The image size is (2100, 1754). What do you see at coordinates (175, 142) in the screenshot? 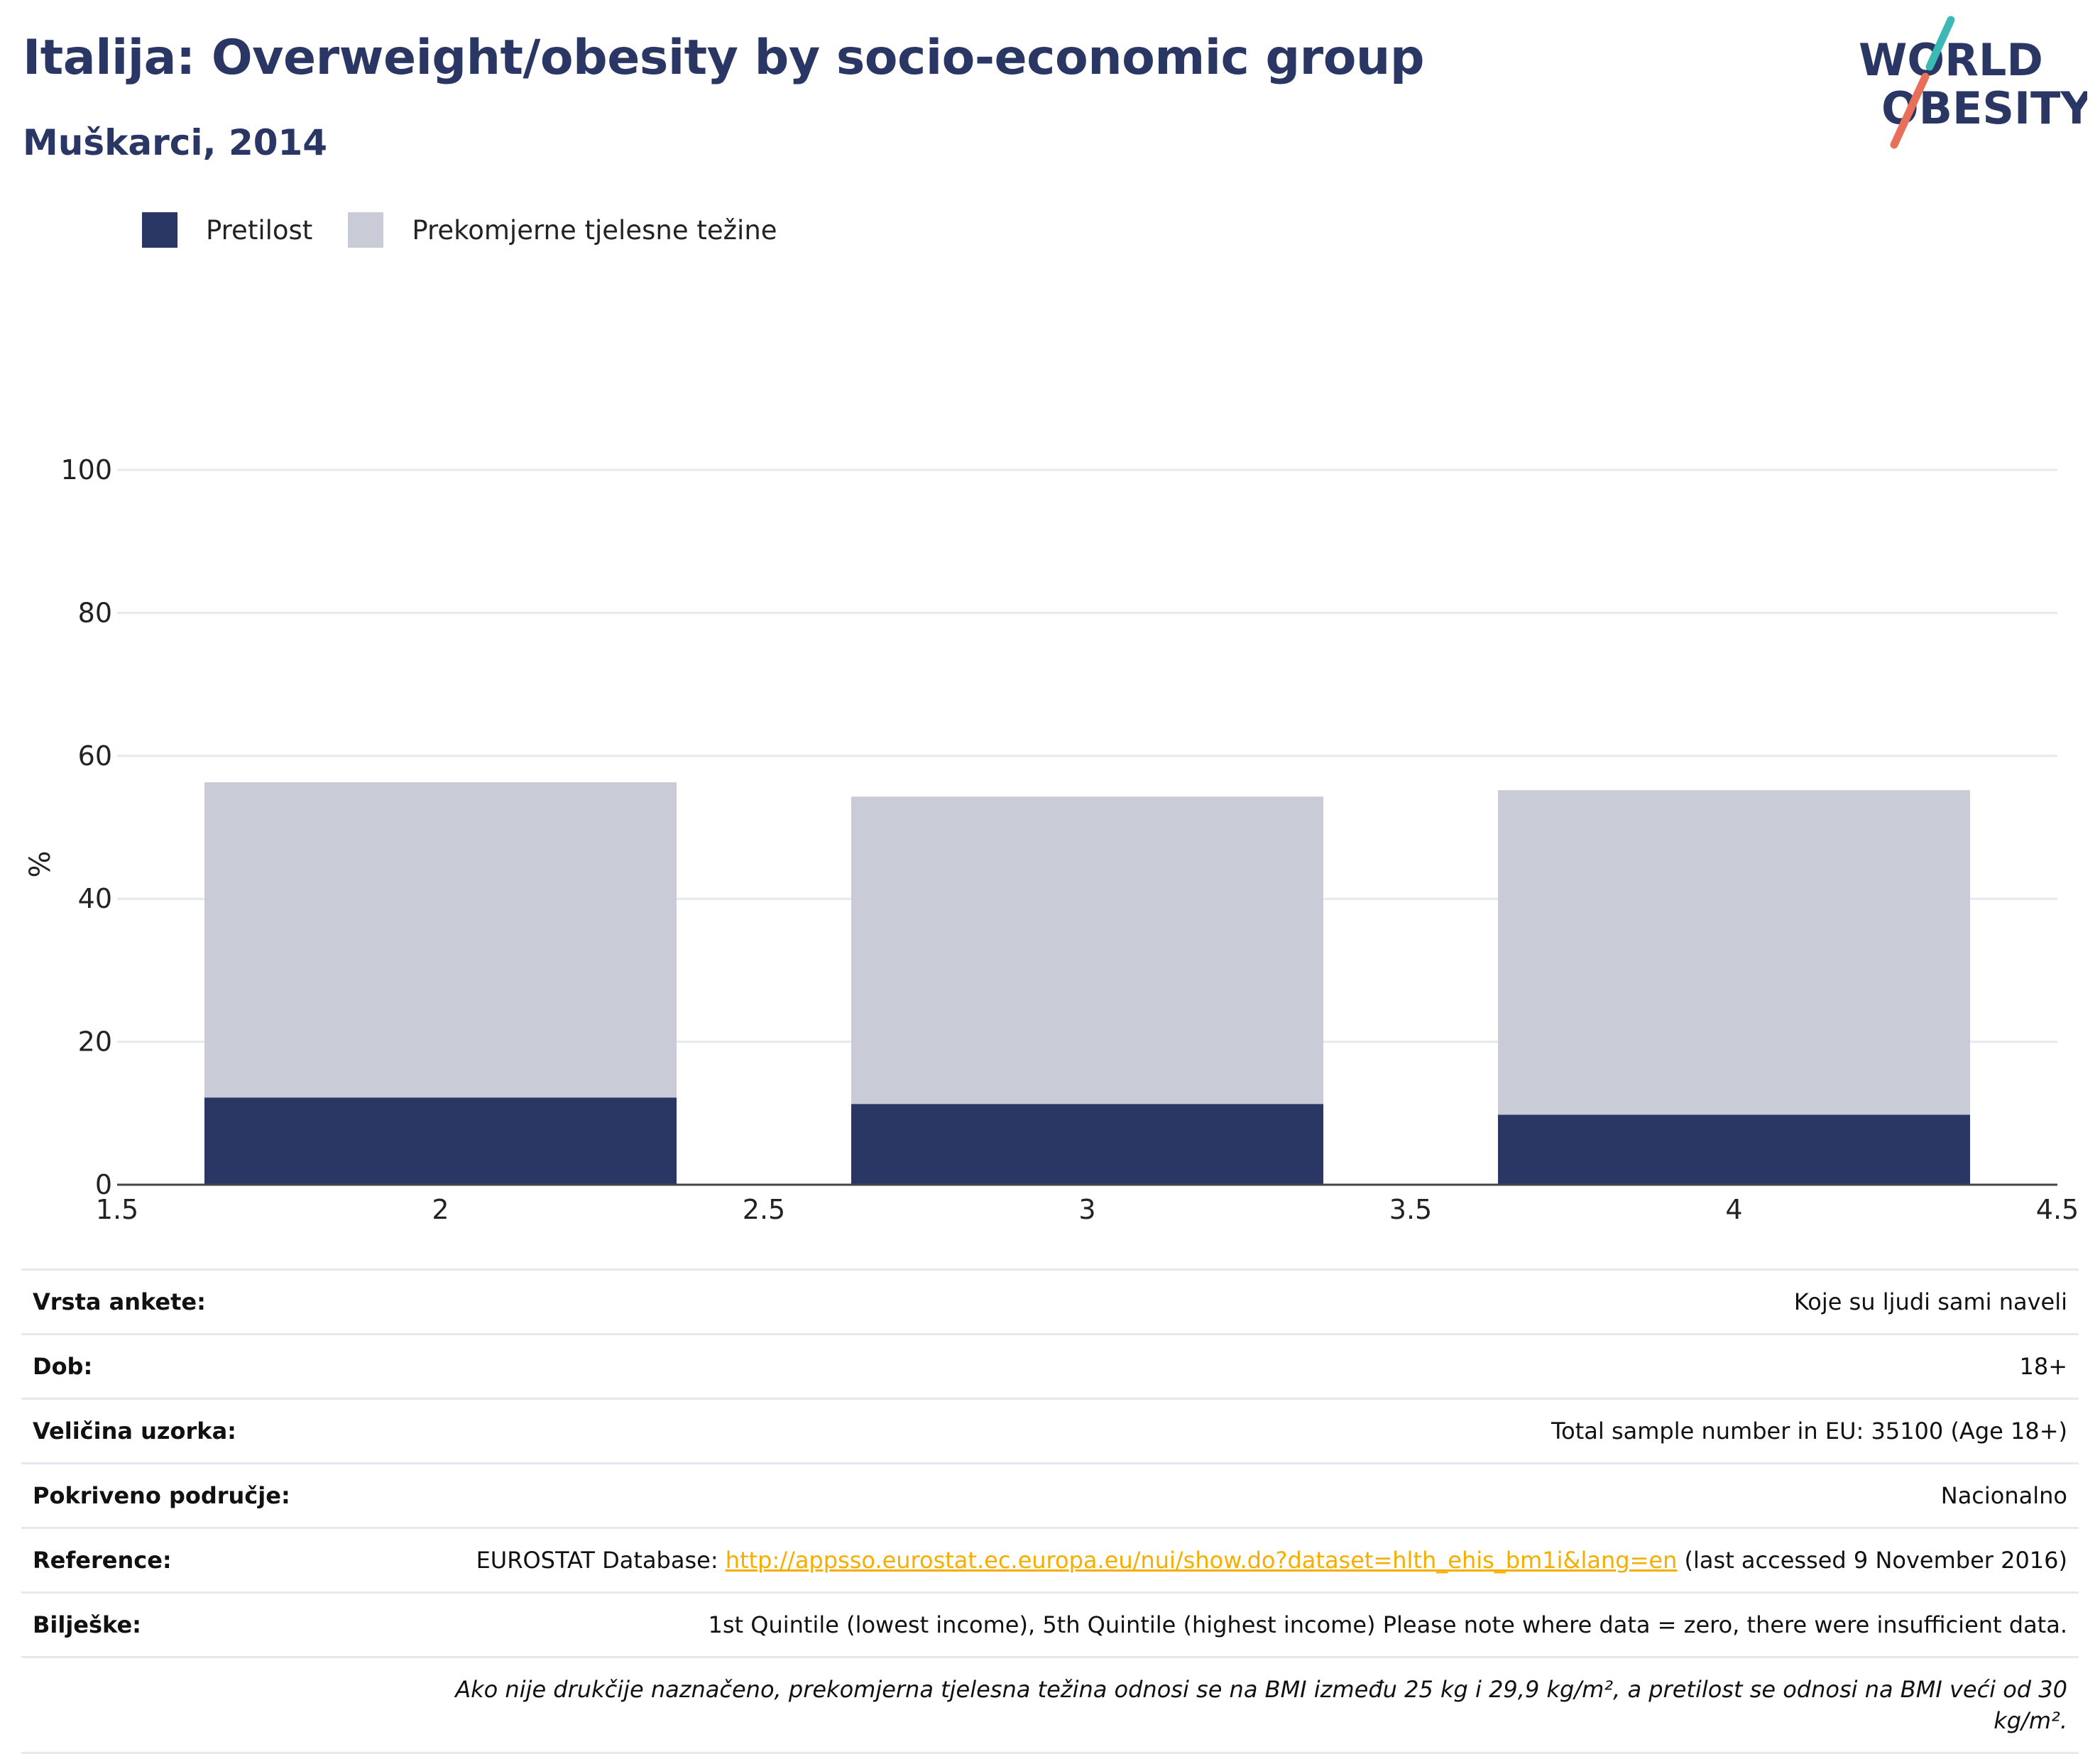
I see `chart-subtitle: Muškarci, 2014` at bounding box center [175, 142].